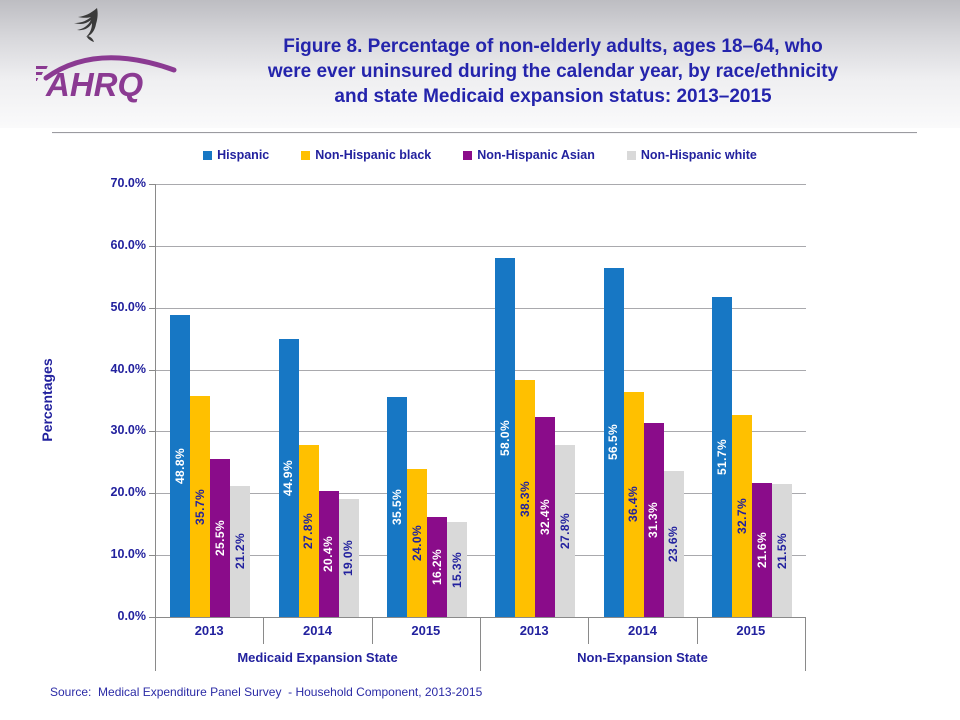  I want to click on bar-value-label: 21.5%, so click(781, 550).